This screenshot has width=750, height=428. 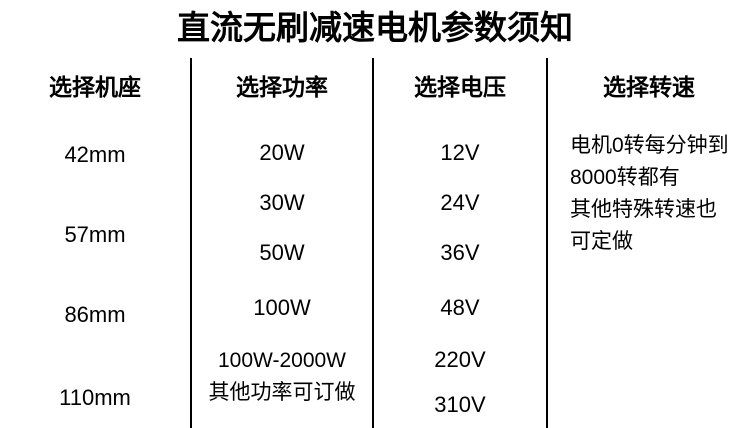 What do you see at coordinates (282, 202) in the screenshot?
I see `cell-power-2: 30W` at bounding box center [282, 202].